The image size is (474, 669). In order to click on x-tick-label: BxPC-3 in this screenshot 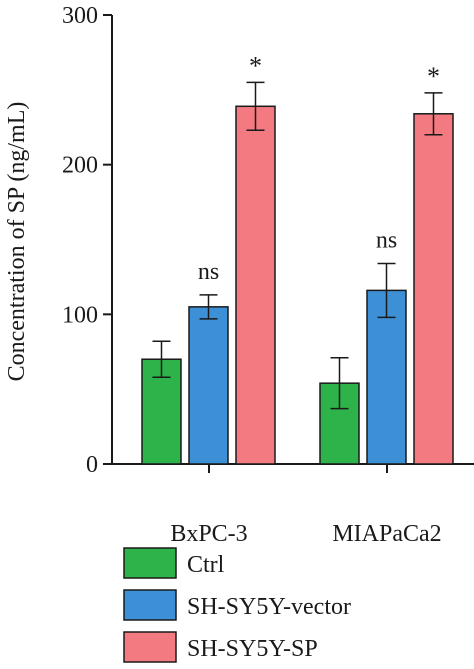, I will do `click(208, 534)`.